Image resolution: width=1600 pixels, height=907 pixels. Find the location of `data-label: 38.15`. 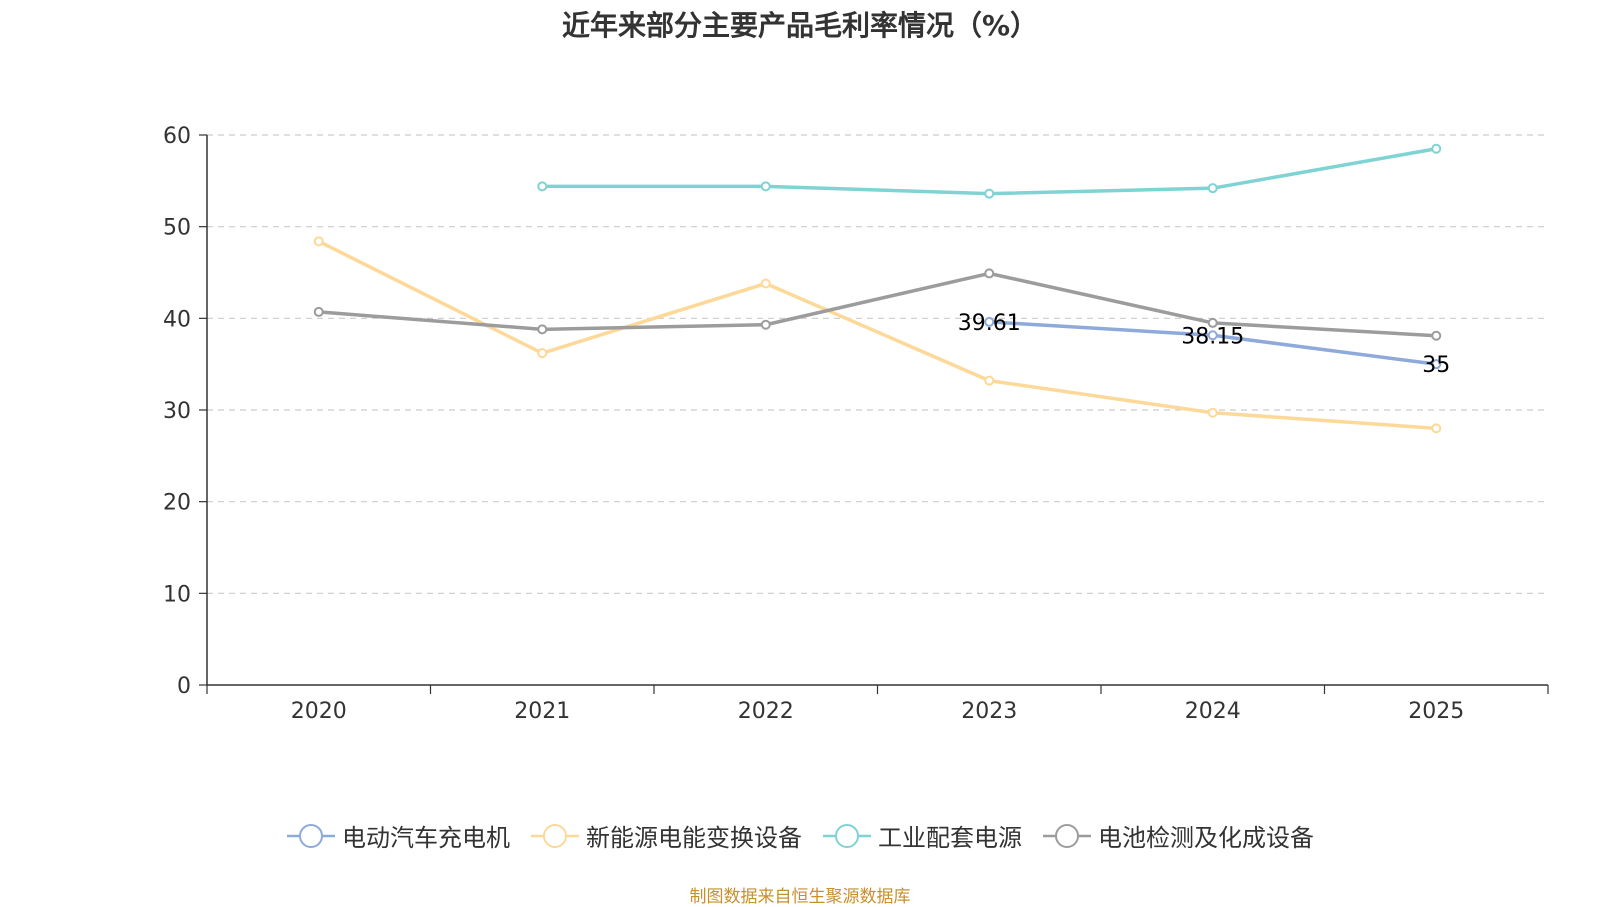

data-label: 38.15 is located at coordinates (1212, 336).